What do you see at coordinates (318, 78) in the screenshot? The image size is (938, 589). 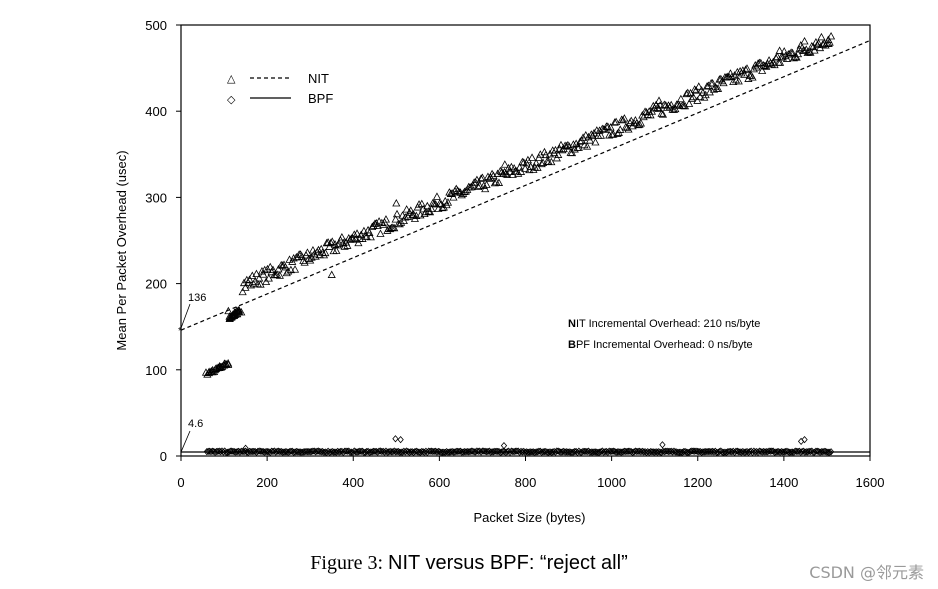 I see `legend-nit-label: NIT` at bounding box center [318, 78].